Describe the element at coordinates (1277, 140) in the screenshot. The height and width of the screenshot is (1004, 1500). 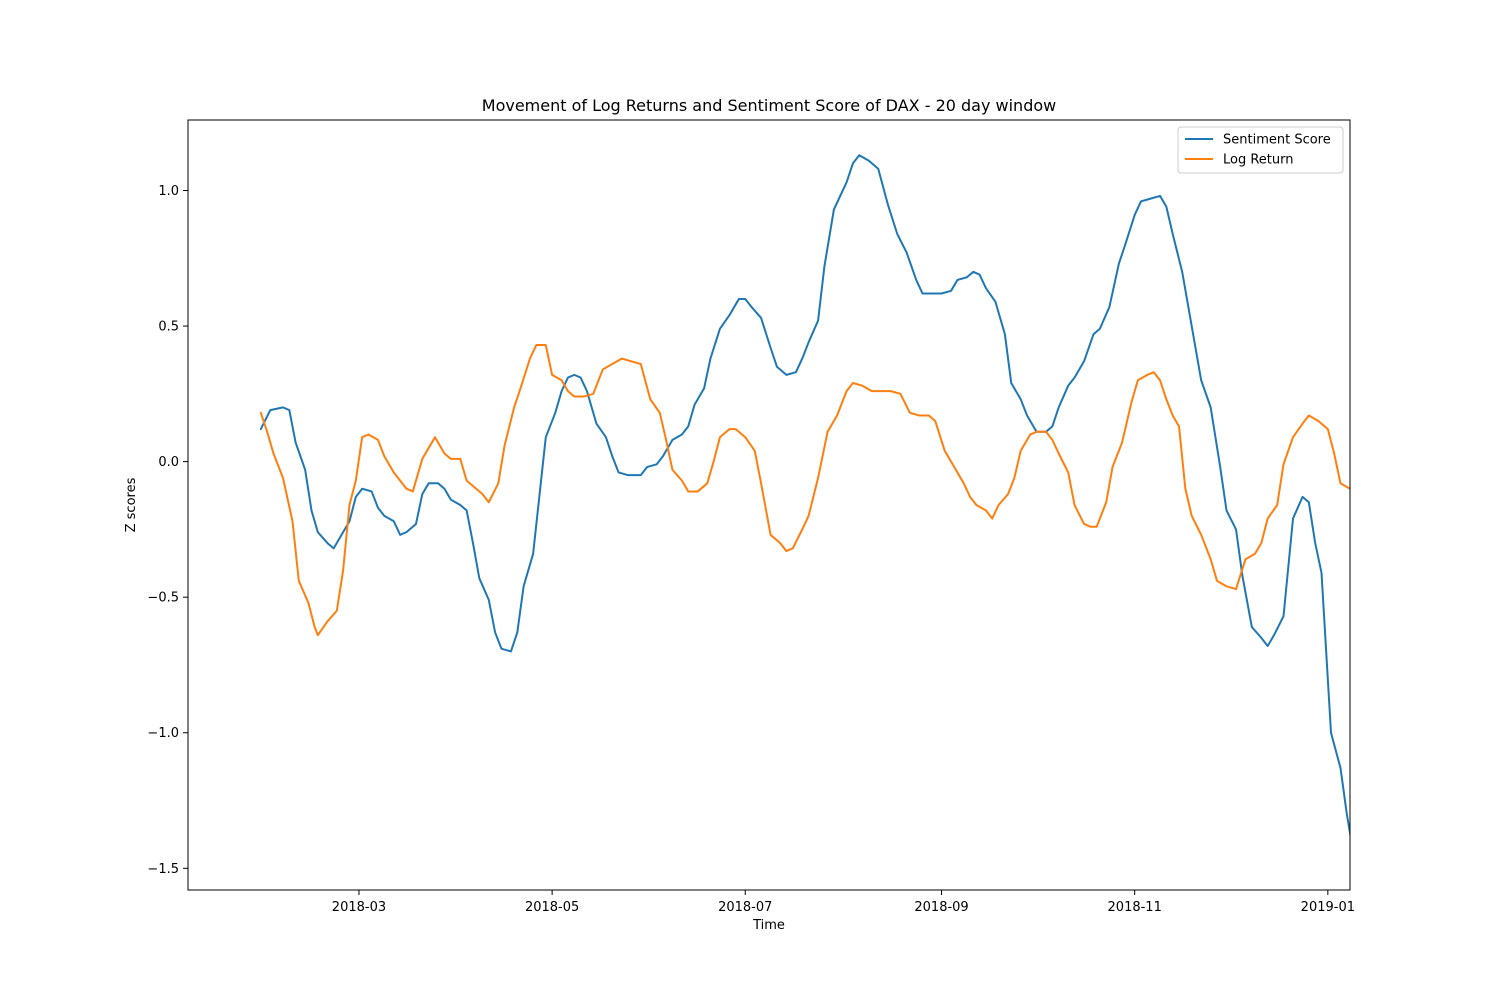
I see `legend-label-sentiment-score: Sentiment Score` at that location.